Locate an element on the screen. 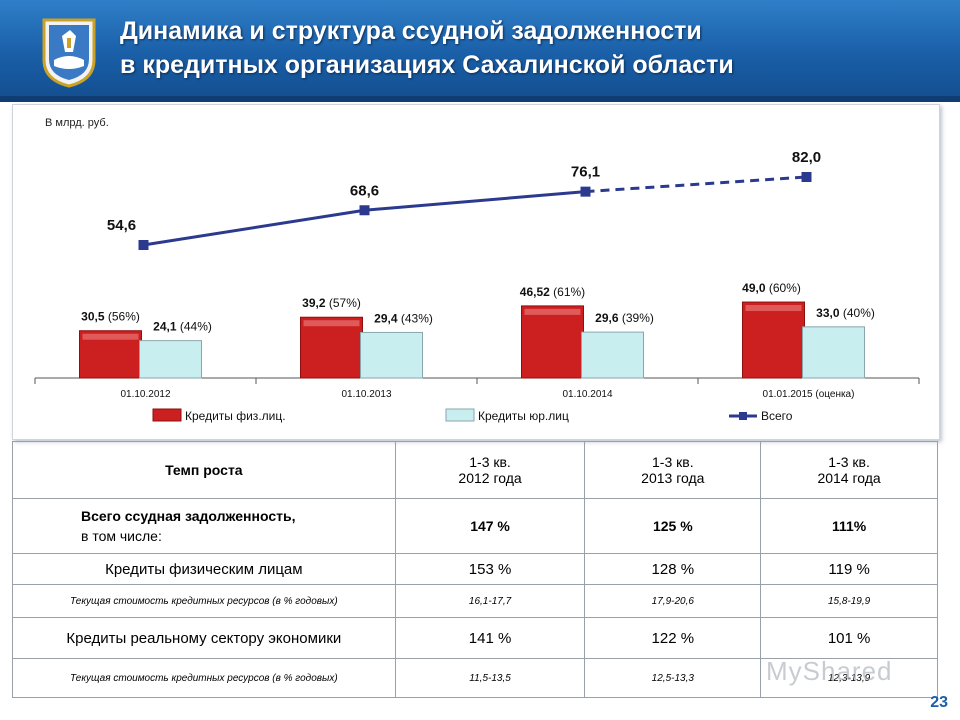  table-cell: 101 % is located at coordinates (849, 638).